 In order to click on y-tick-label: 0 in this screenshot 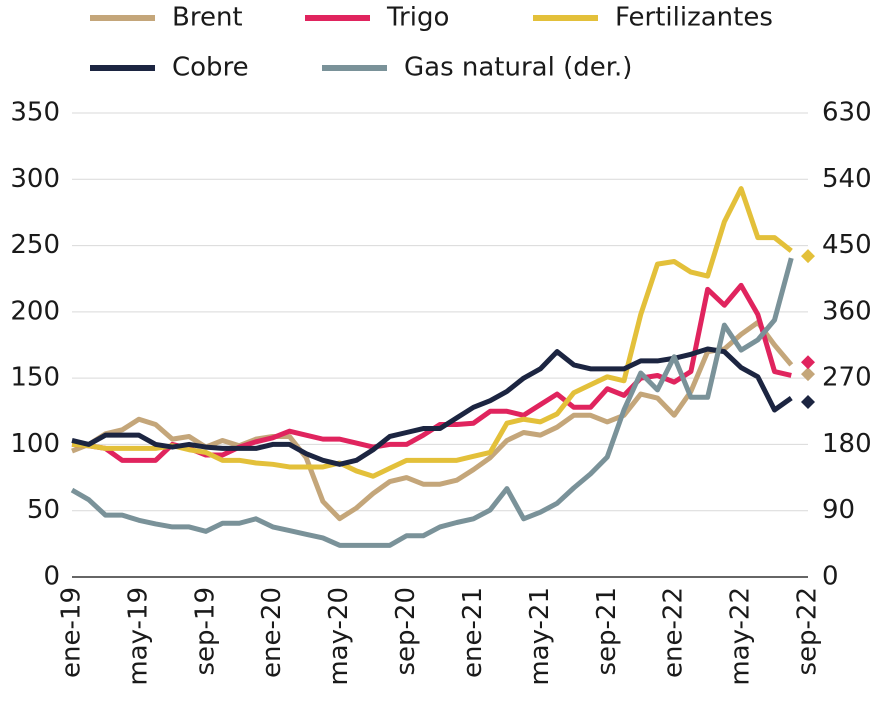, I will do `click(51, 577)`.